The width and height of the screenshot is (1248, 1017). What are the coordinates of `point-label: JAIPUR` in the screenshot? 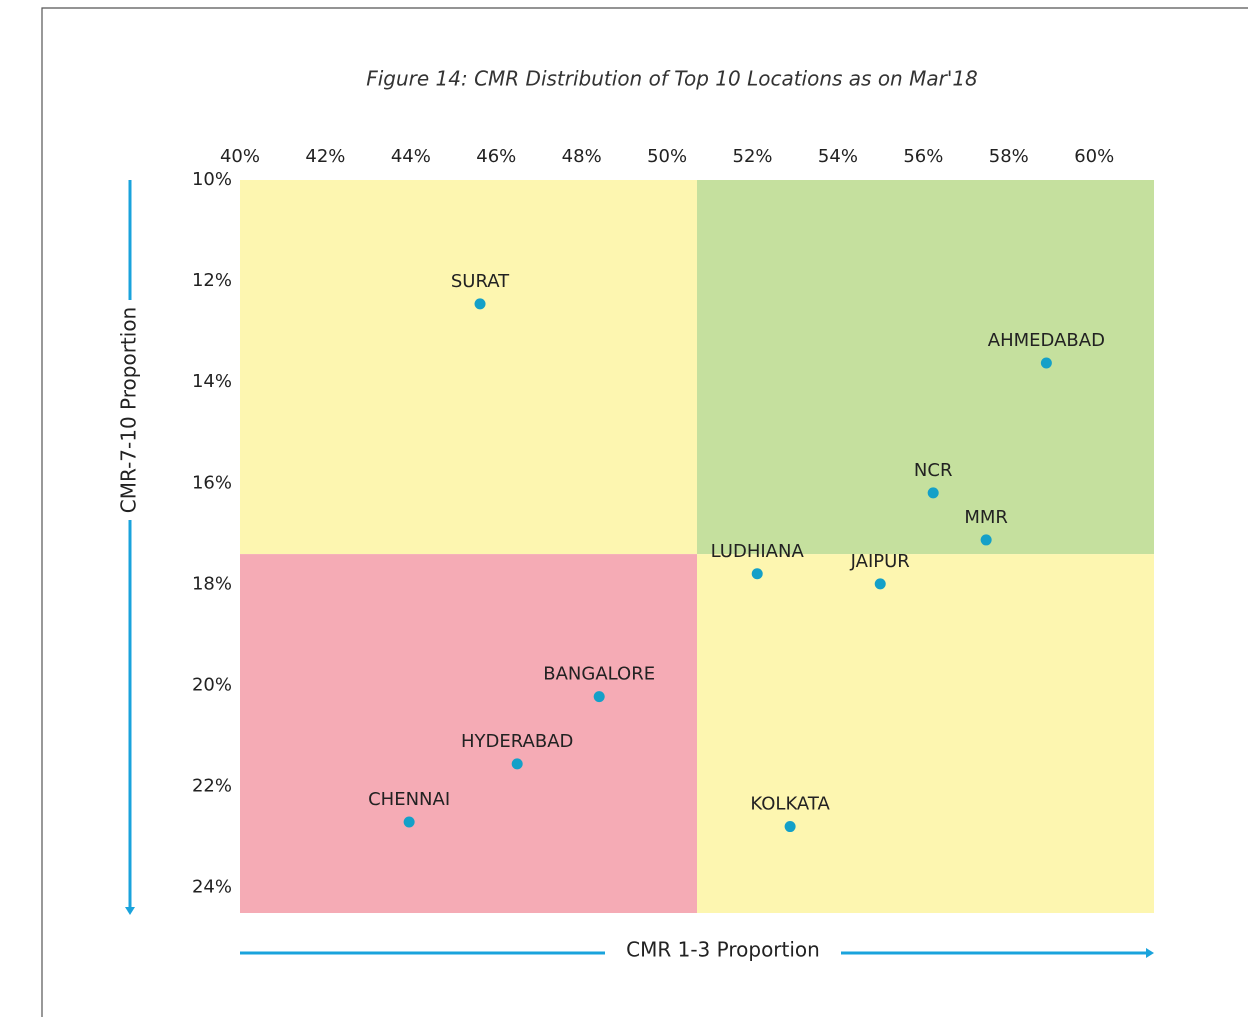 It's located at (880, 561).